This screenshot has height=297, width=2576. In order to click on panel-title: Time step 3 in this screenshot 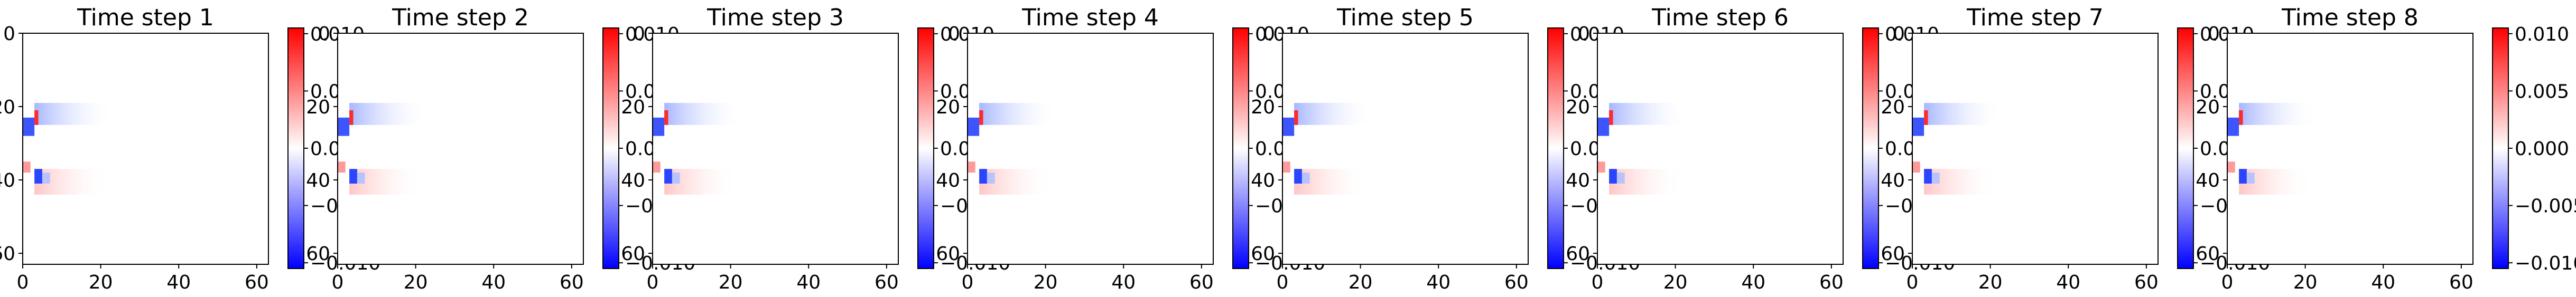, I will do `click(775, 17)`.